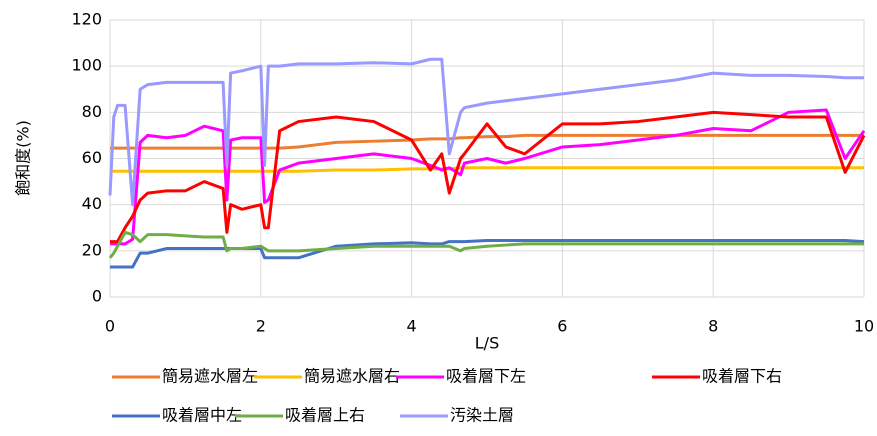 This screenshot has width=877, height=436. What do you see at coordinates (92, 111) in the screenshot?
I see `y-tick-label: 80` at bounding box center [92, 111].